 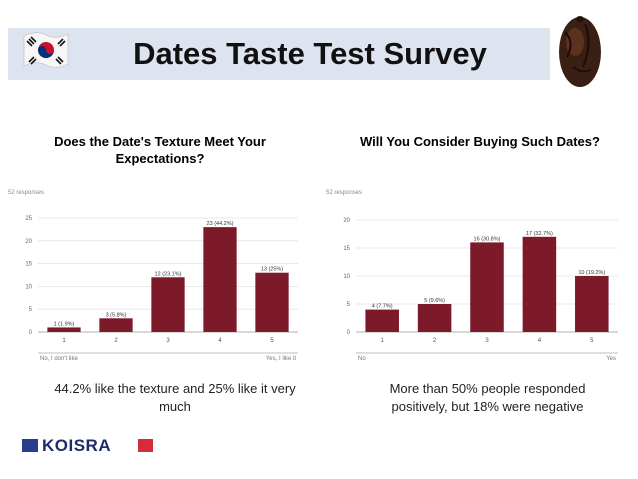 What do you see at coordinates (28, 219) in the screenshot?
I see `y-tick-label: 25` at bounding box center [28, 219].